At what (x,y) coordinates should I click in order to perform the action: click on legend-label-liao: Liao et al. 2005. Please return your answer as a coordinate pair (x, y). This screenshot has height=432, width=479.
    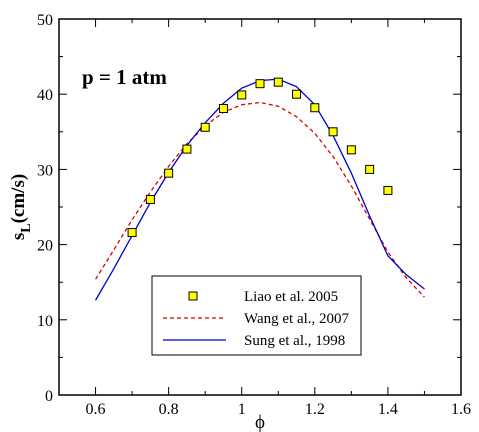
    Looking at the image, I should click on (291, 297).